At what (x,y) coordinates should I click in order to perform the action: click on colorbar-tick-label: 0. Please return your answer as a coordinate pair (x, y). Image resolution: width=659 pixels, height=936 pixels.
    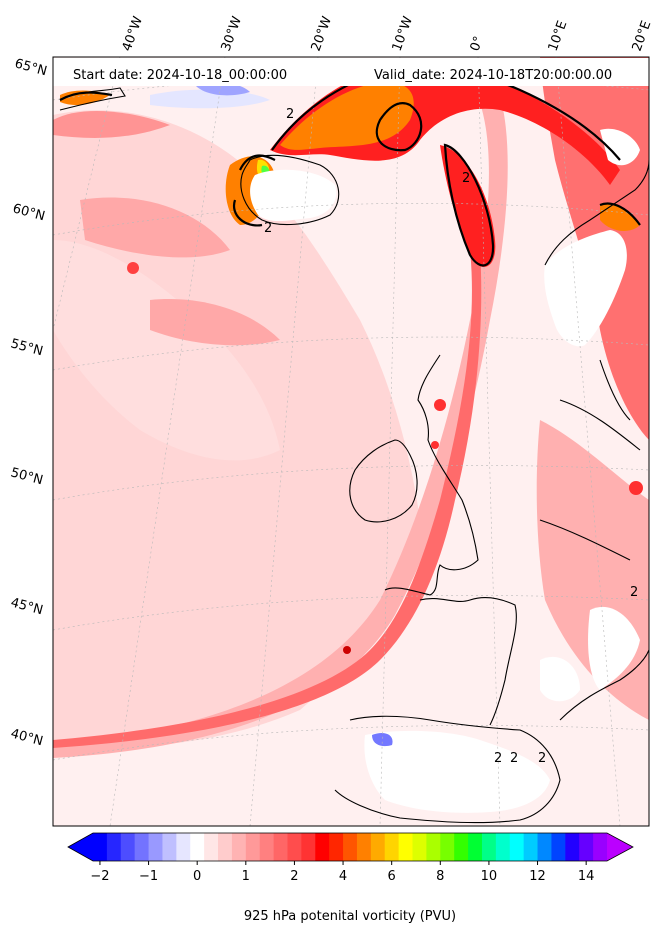
    Looking at the image, I should click on (197, 876).